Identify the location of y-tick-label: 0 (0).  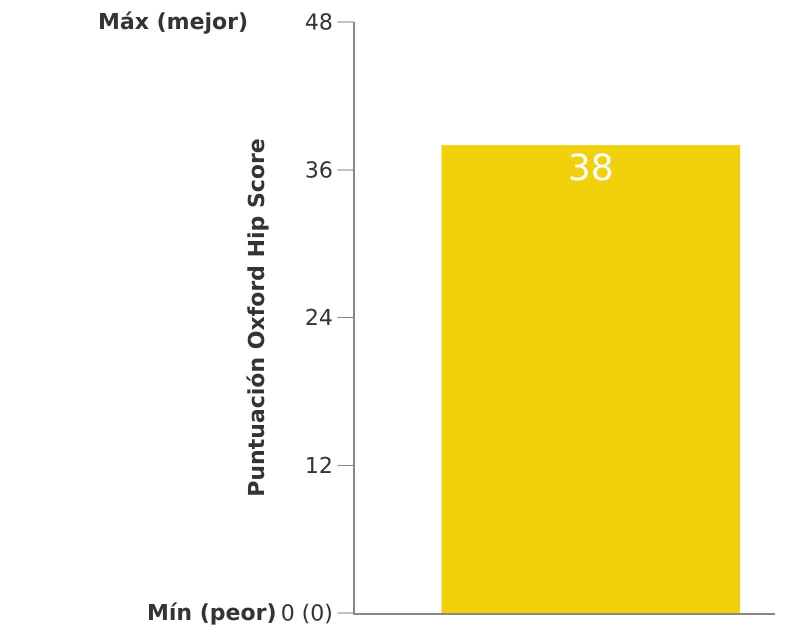
(306, 614).